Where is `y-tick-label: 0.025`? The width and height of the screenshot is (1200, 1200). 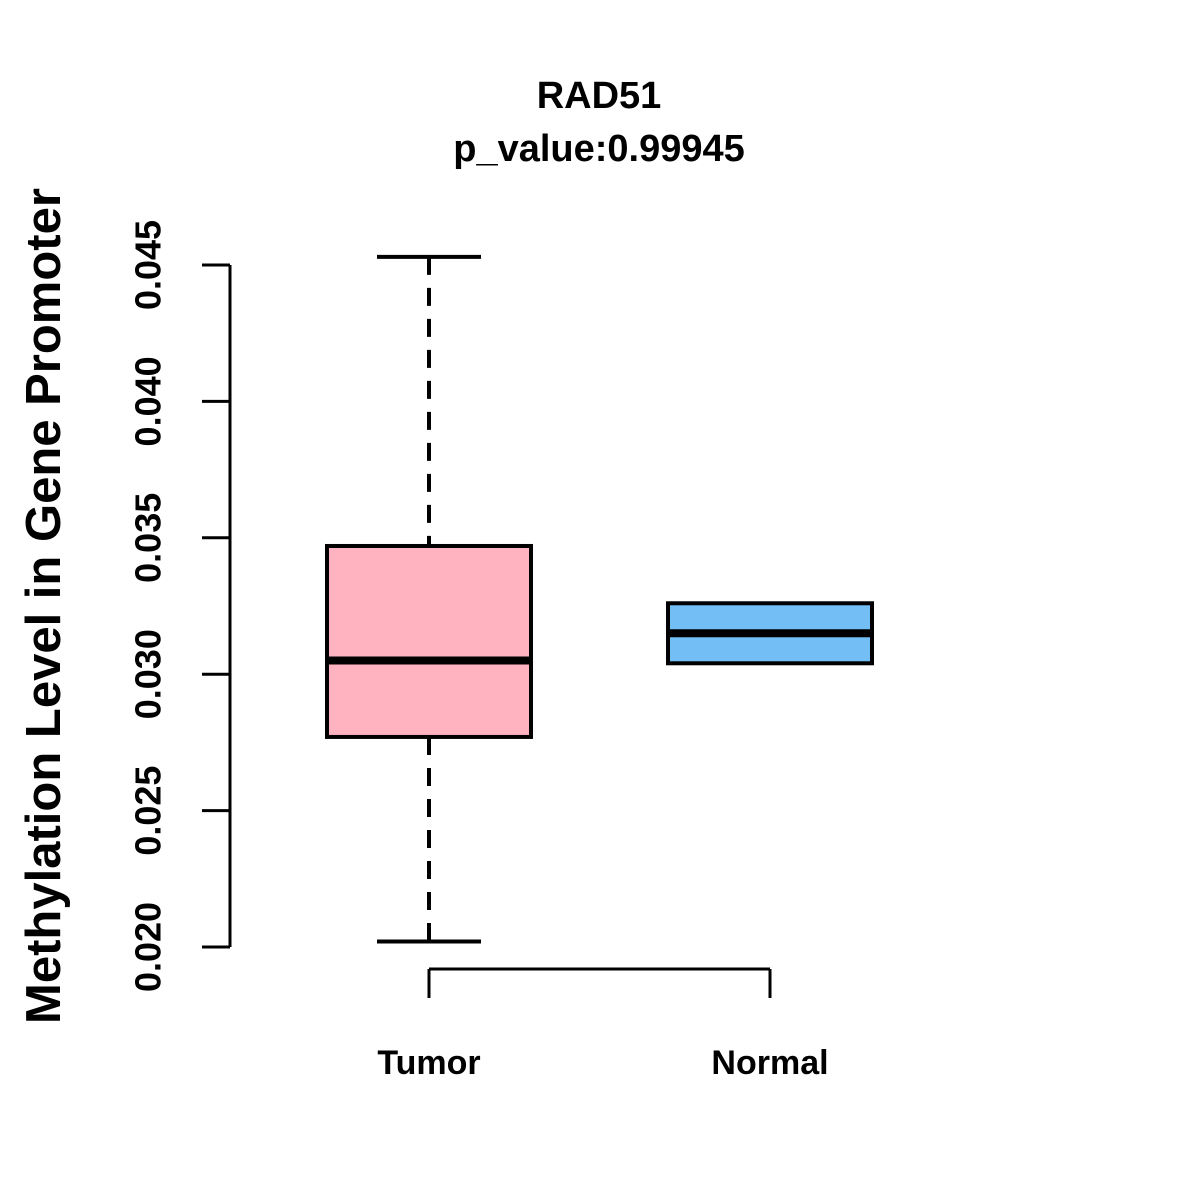
y-tick-label: 0.025 is located at coordinates (148, 811).